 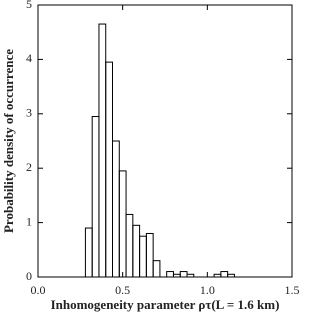 I want to click on x-tick-label: 0.0, so click(x=38, y=290).